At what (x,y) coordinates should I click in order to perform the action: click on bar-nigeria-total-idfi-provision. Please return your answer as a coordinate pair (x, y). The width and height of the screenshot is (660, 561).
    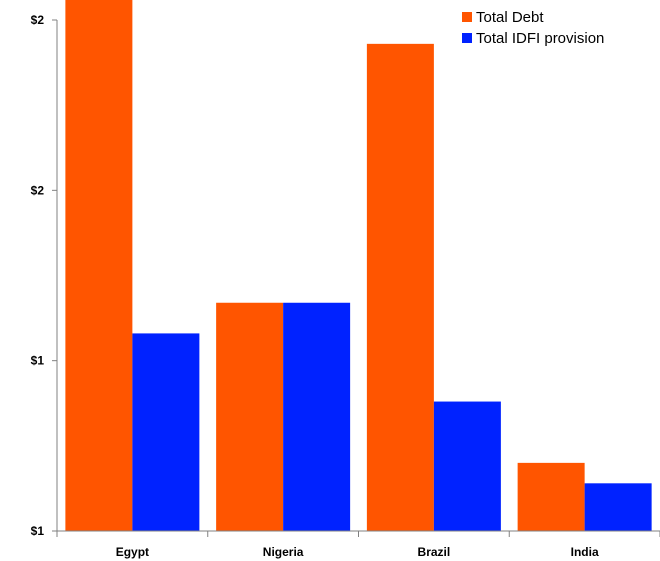
    Looking at the image, I should click on (317, 416).